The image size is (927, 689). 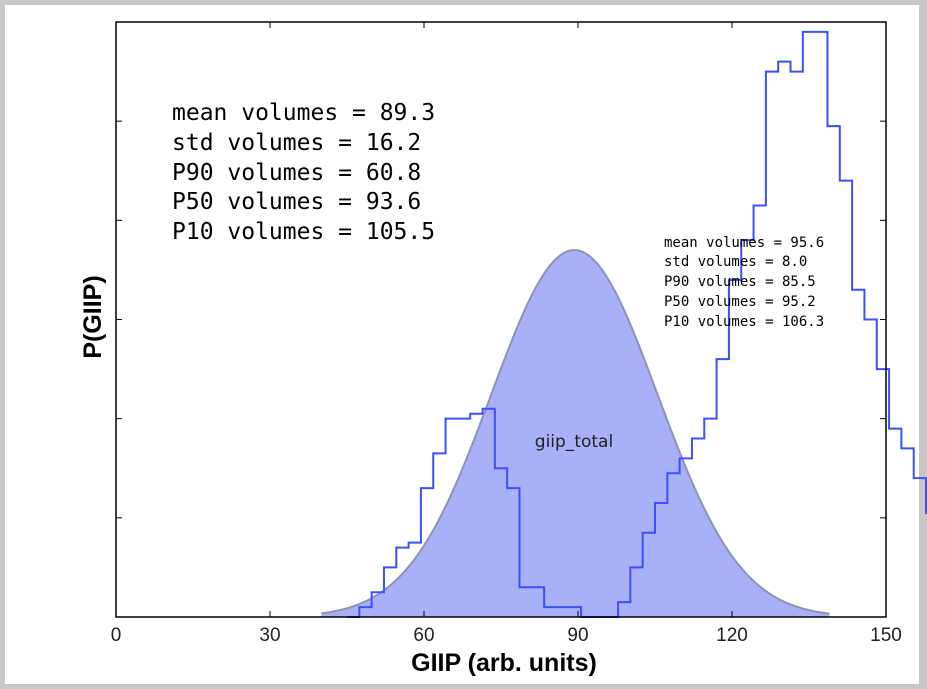 I want to click on x-tick-label-150: 150, so click(x=886, y=635).